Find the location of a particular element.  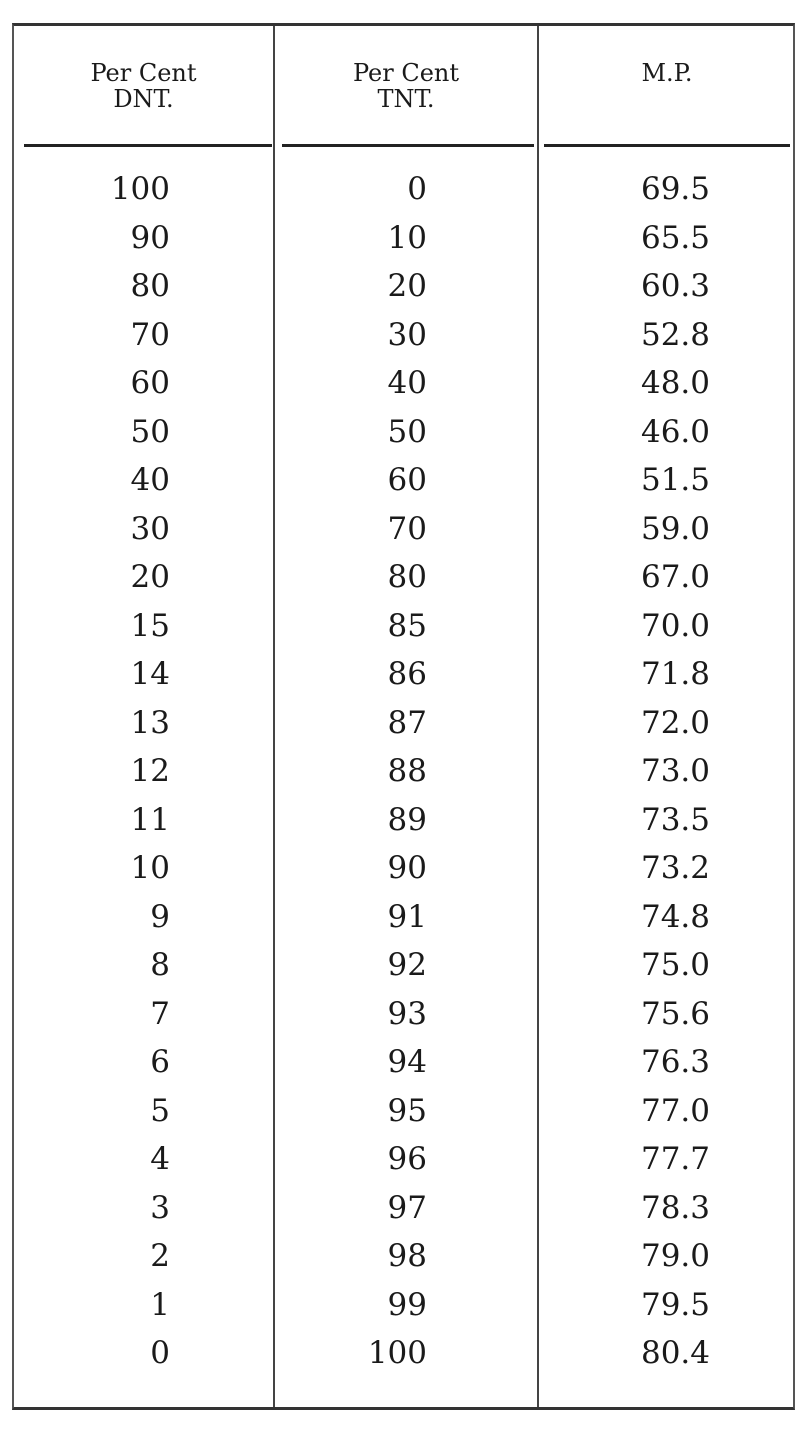

header-tnt: Per Cent TNT. is located at coordinates (406, 86).